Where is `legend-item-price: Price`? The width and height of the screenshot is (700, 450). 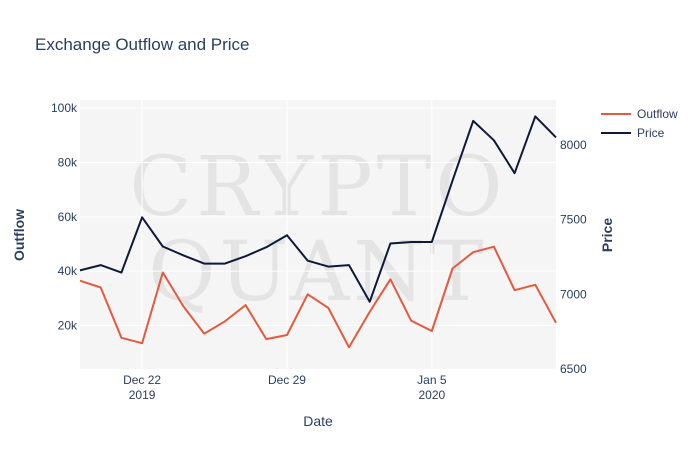
legend-item-price: Price is located at coordinates (633, 133).